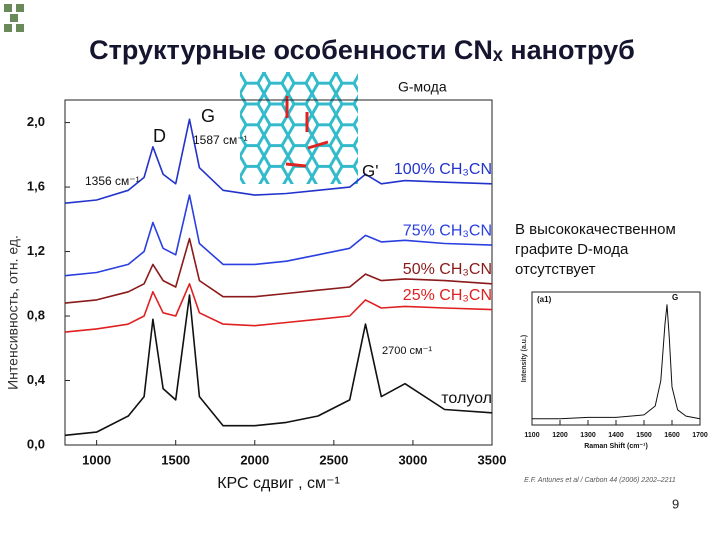  Describe the element at coordinates (572, 249) in the screenshot. I see `side-note: графите D-мода` at that location.